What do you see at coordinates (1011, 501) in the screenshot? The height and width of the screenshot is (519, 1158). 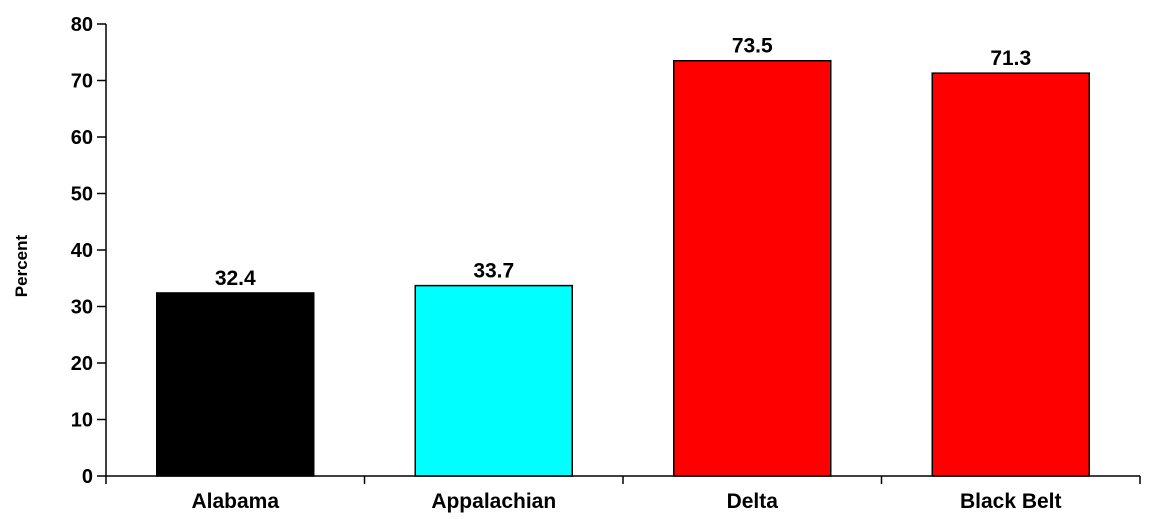 I see `category-label: Black Belt` at bounding box center [1011, 501].